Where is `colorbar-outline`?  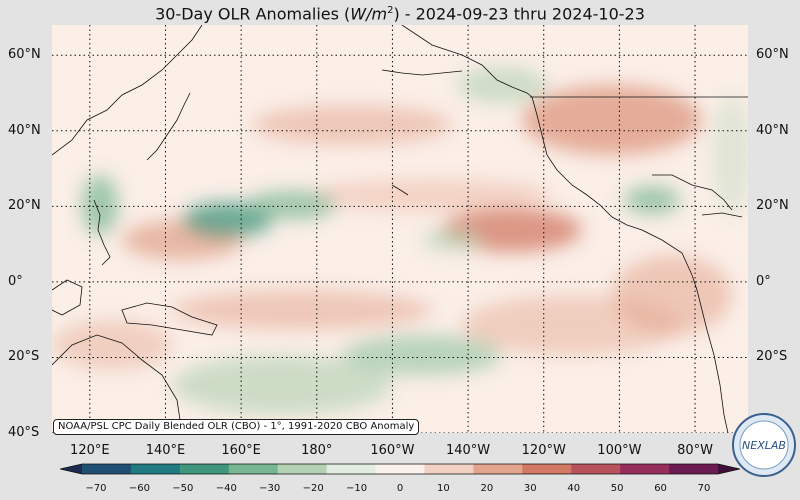 colorbar-outline is located at coordinates (400, 469).